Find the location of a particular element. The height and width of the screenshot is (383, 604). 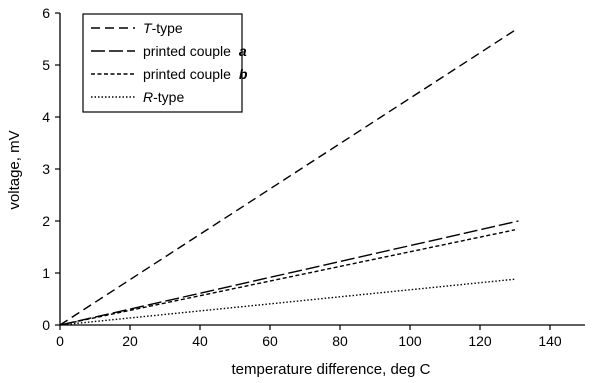

x-tick-label: 80 is located at coordinates (340, 341).